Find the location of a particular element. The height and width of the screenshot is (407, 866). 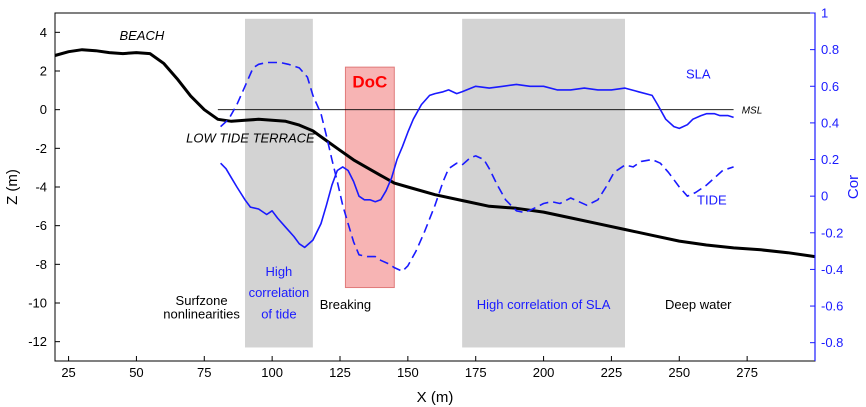

y-left-tick-label: -10 is located at coordinates (37, 303).